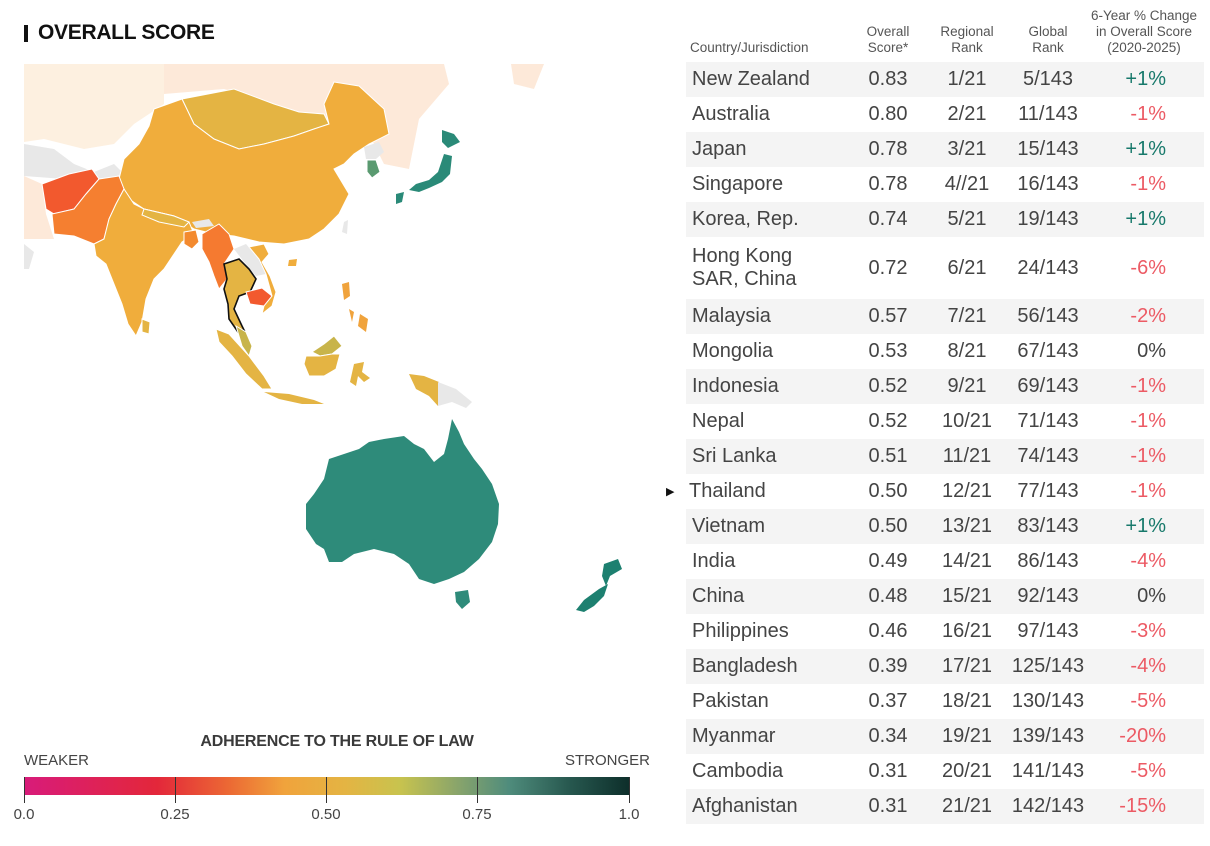  Describe the element at coordinates (360, 374) in the screenshot. I see `map-country-indonesia-sulawesi` at that location.